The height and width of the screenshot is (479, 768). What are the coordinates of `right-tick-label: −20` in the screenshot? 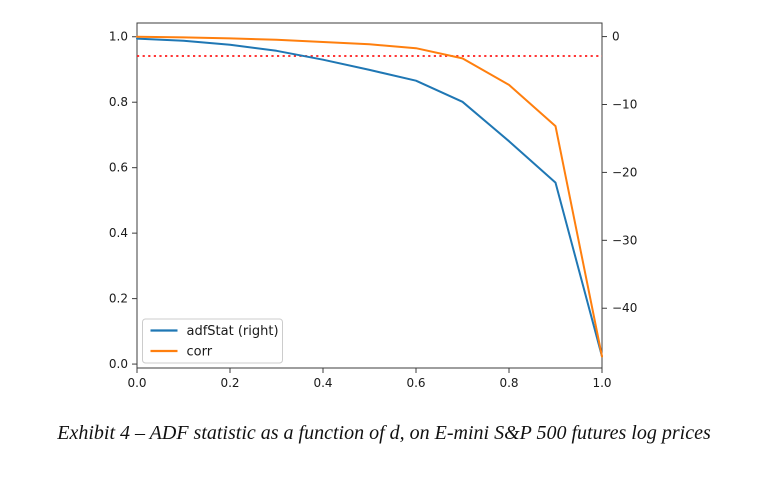 It's located at (624, 172).